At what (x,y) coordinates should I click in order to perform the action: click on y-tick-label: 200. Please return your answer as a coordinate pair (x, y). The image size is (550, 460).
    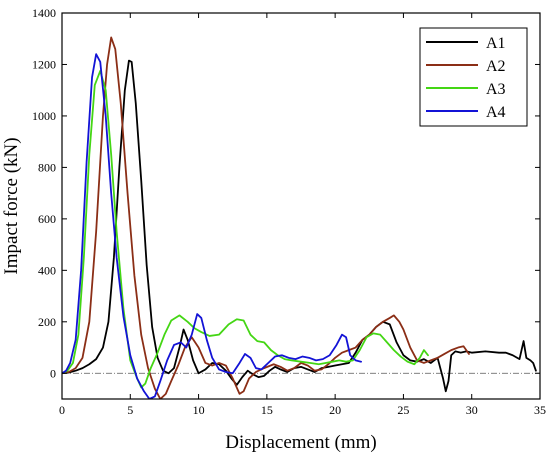
    Looking at the image, I should click on (47, 322).